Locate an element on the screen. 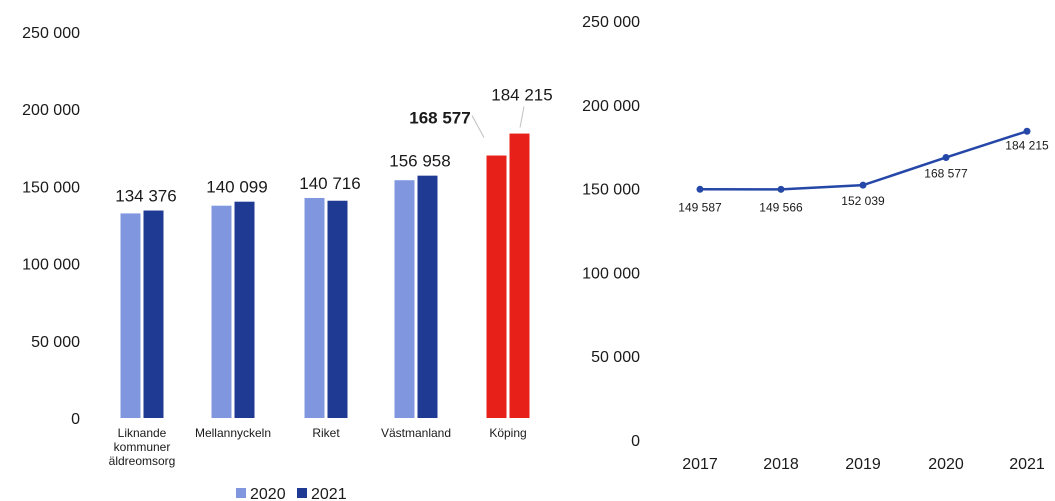 The image size is (1055, 501). bar-data-label: 140 099 is located at coordinates (236, 187).